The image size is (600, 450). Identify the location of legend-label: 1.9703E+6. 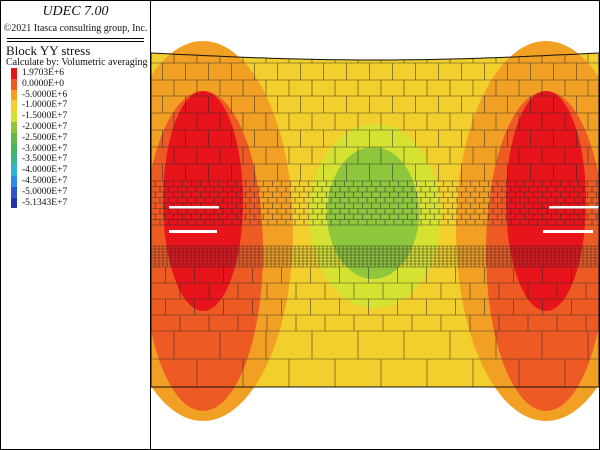
(43, 73).